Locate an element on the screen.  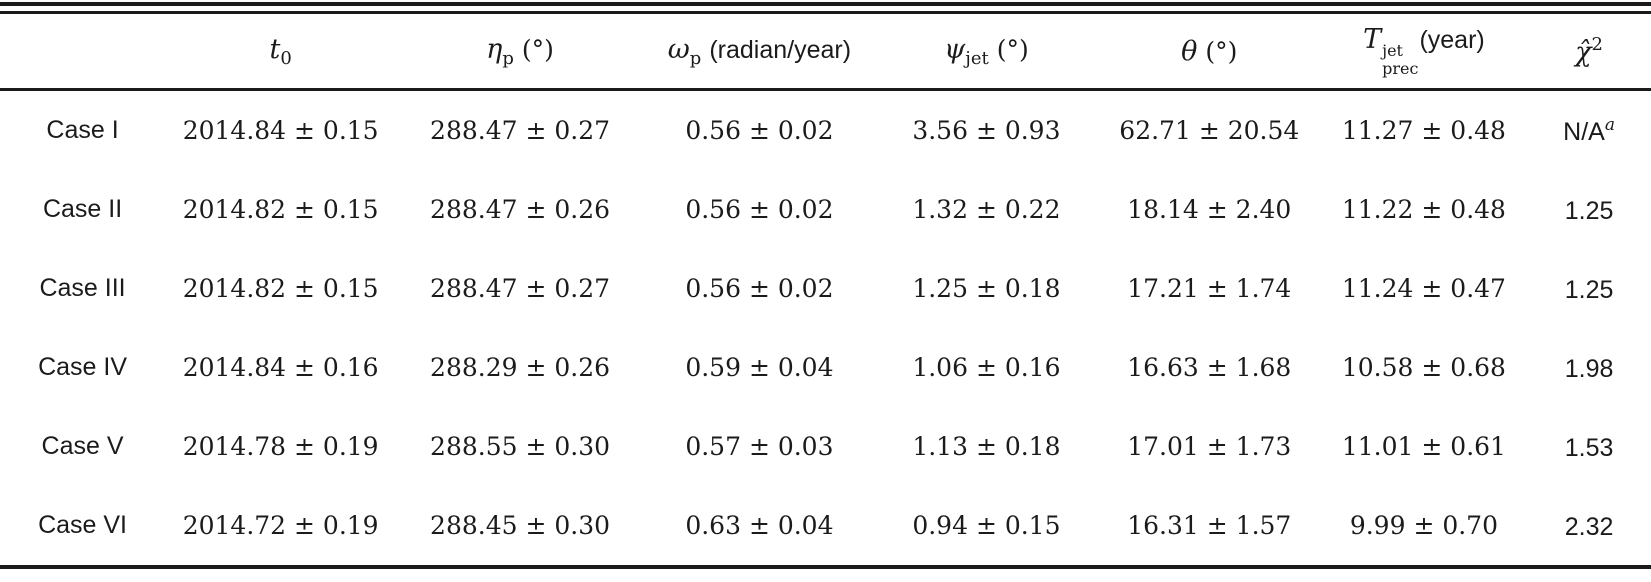
psi-symbol: ψ is located at coordinates (955, 49).